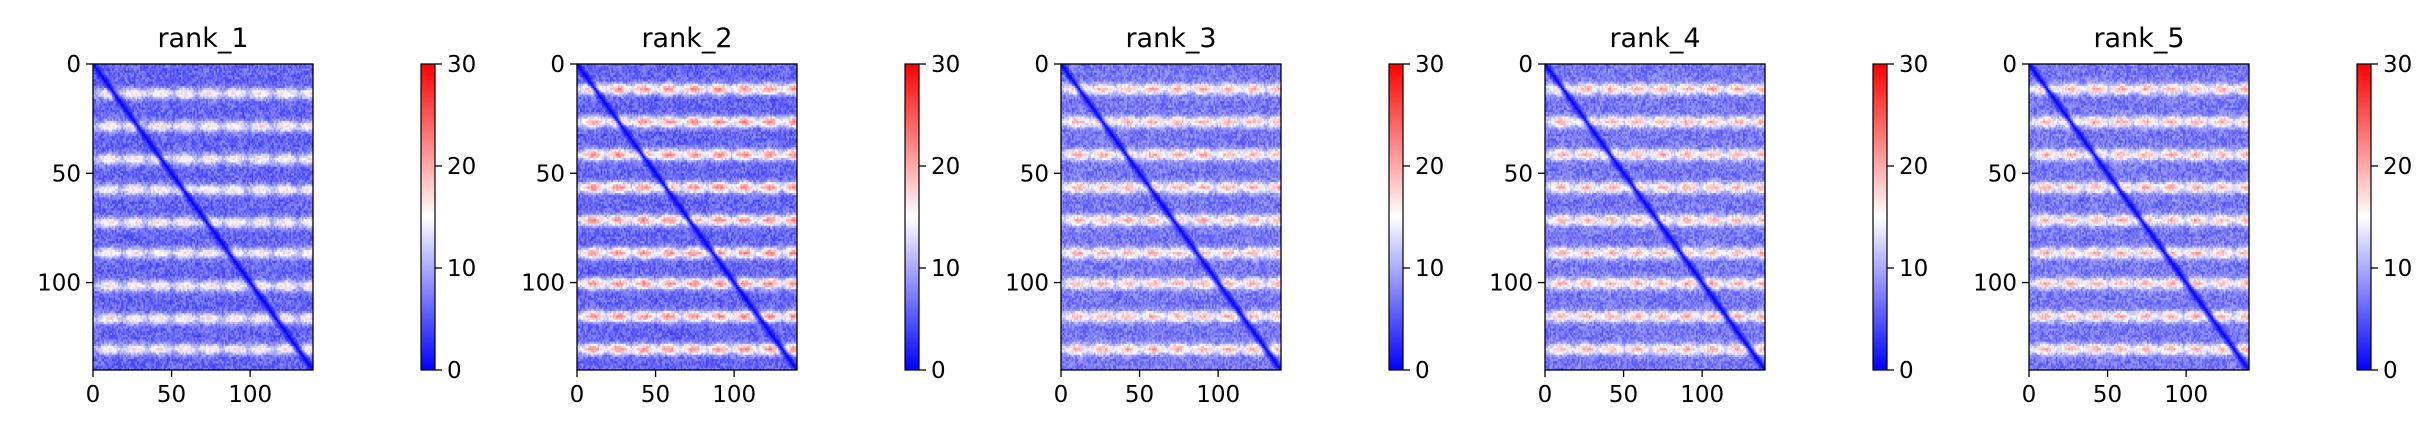  What do you see at coordinates (202, 38) in the screenshot?
I see `panel-title: rank_1` at bounding box center [202, 38].